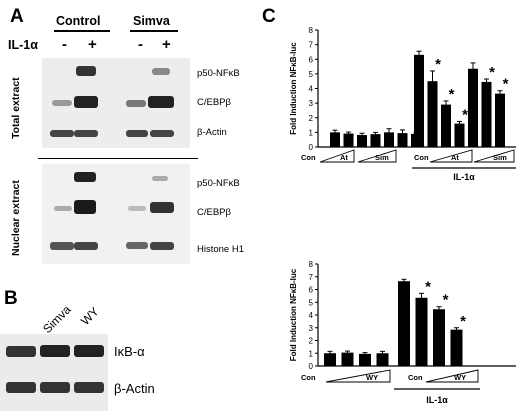  Describe the element at coordinates (85, 177) in the screenshot. I see `band-p50-nuc-ctrl-plus` at that location.